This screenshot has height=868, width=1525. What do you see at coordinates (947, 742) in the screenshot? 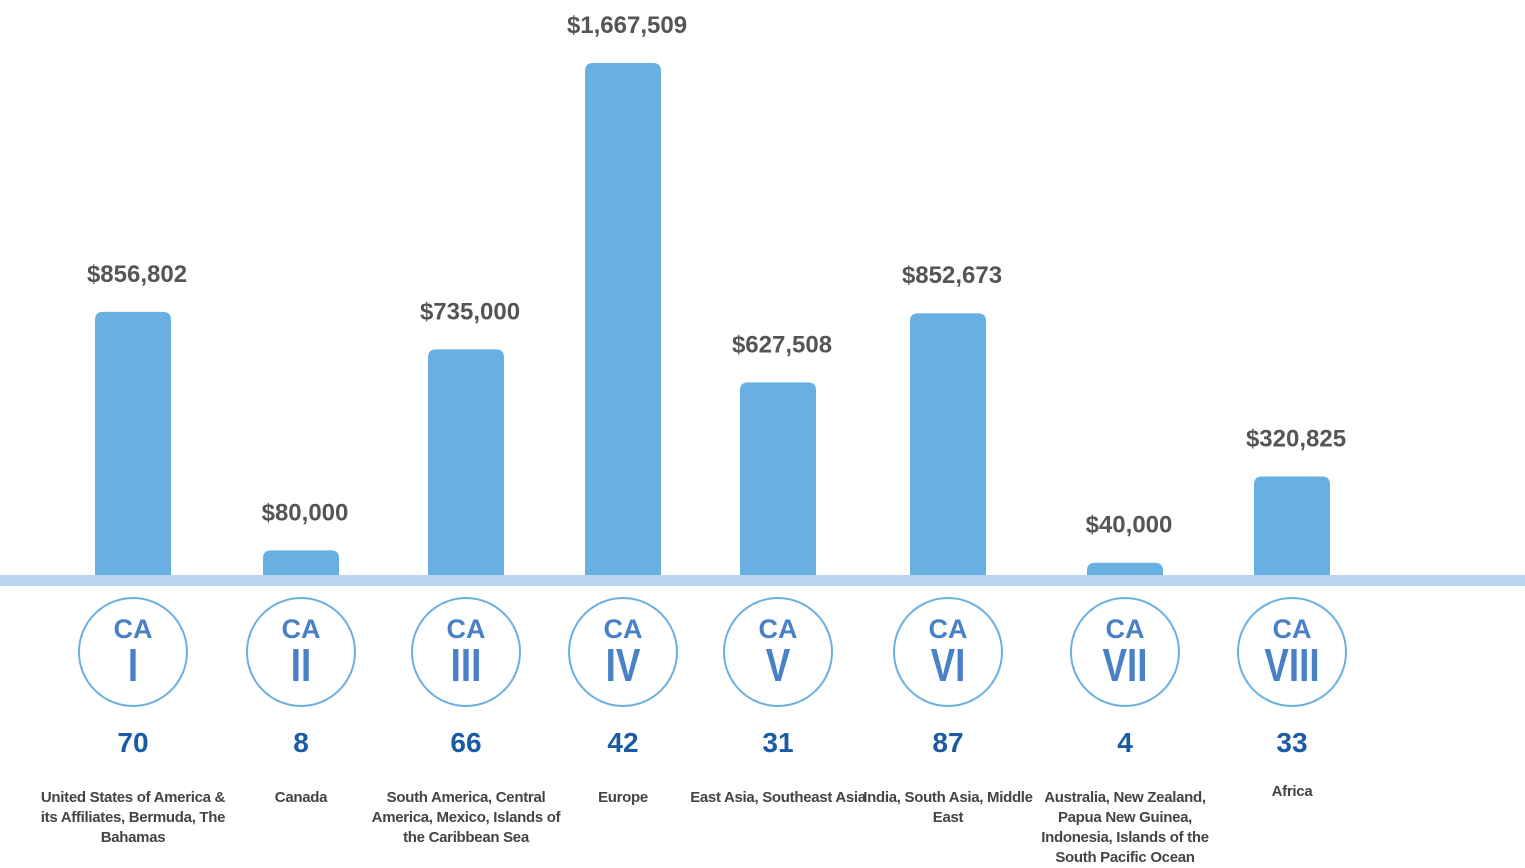
I see `zone-count: 87` at bounding box center [947, 742].